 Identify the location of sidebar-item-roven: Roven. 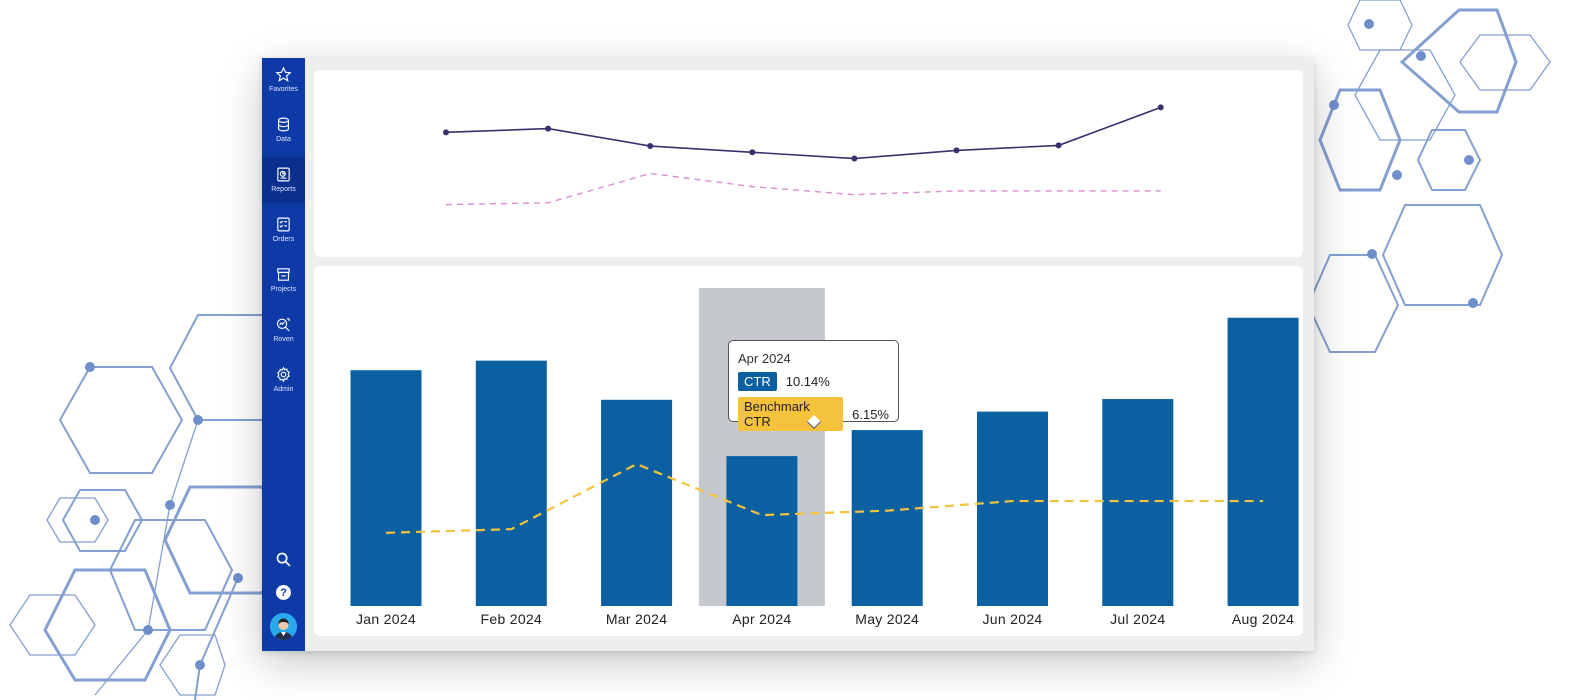
(283, 330).